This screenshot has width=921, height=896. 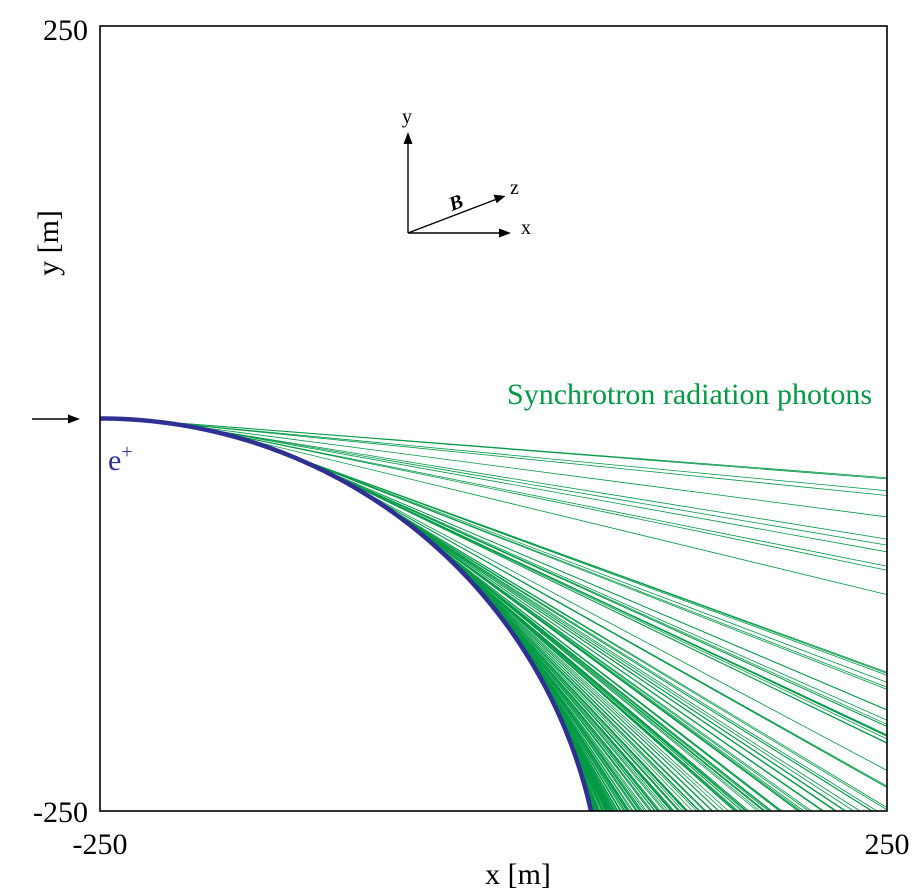 I want to click on incoming-beam-arrow, so click(x=56, y=419).